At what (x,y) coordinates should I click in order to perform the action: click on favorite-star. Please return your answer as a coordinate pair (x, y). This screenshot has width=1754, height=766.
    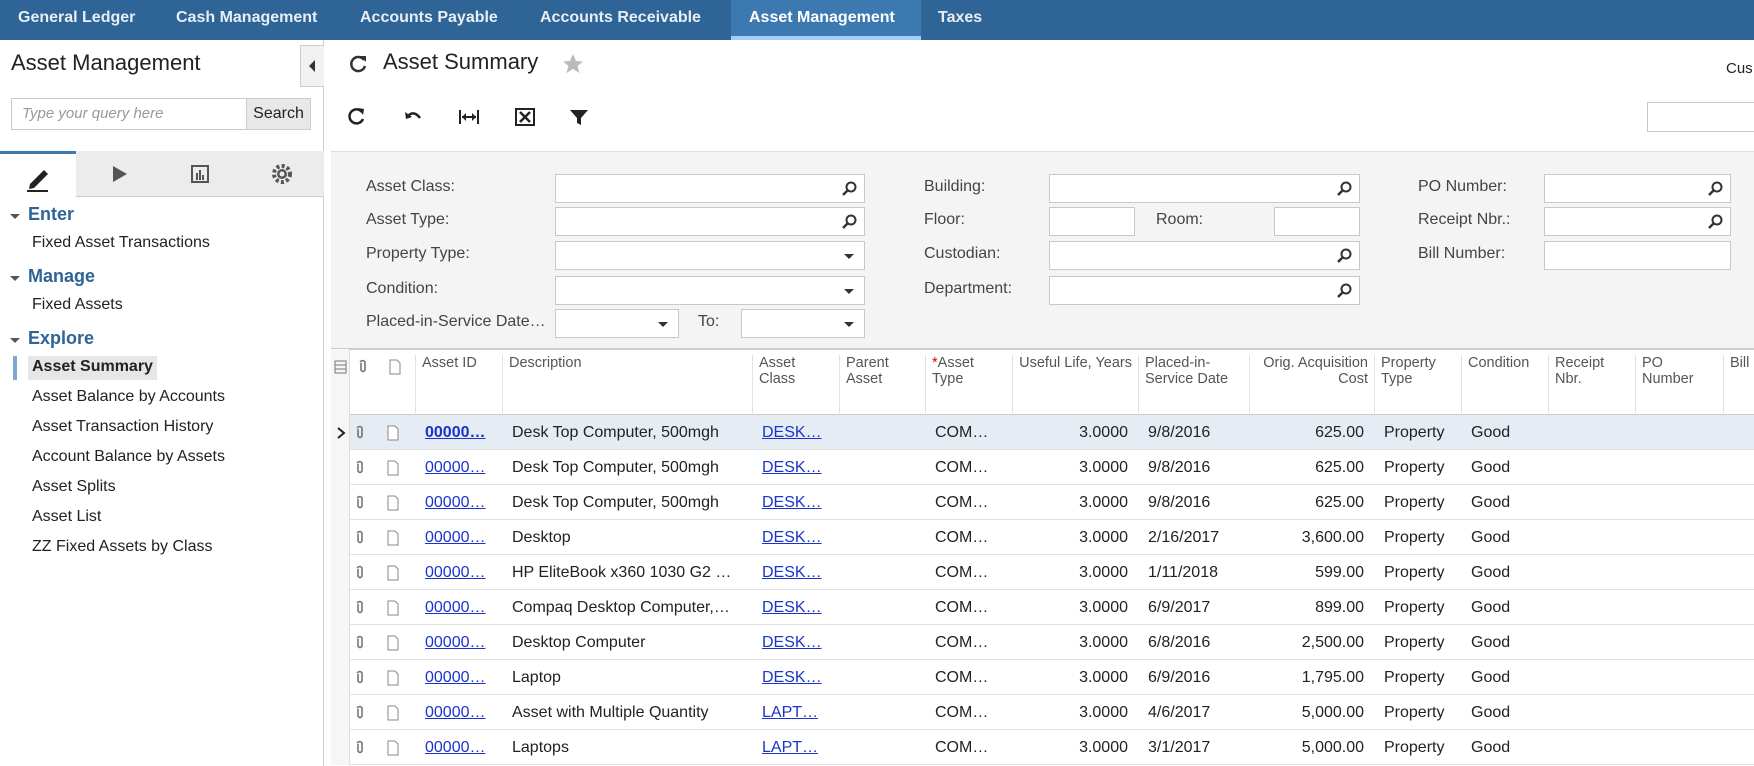
    Looking at the image, I should click on (573, 64).